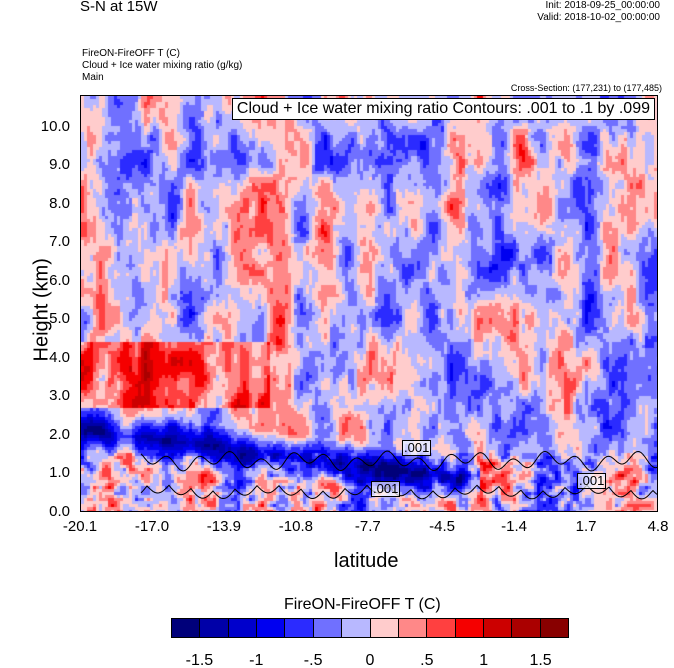 The width and height of the screenshot is (674, 668). Describe the element at coordinates (59, 280) in the screenshot. I see `y-tick-label: 6.0` at that location.